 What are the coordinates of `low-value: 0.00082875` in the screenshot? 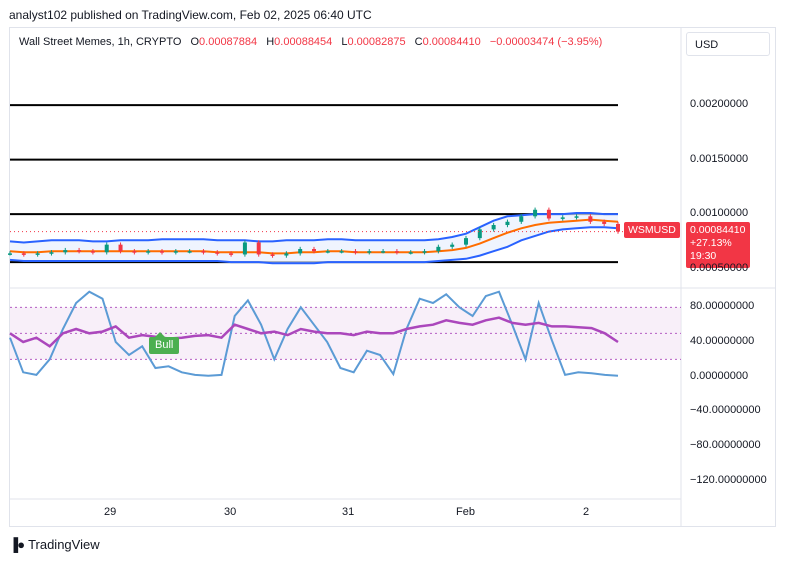 It's located at (376, 42).